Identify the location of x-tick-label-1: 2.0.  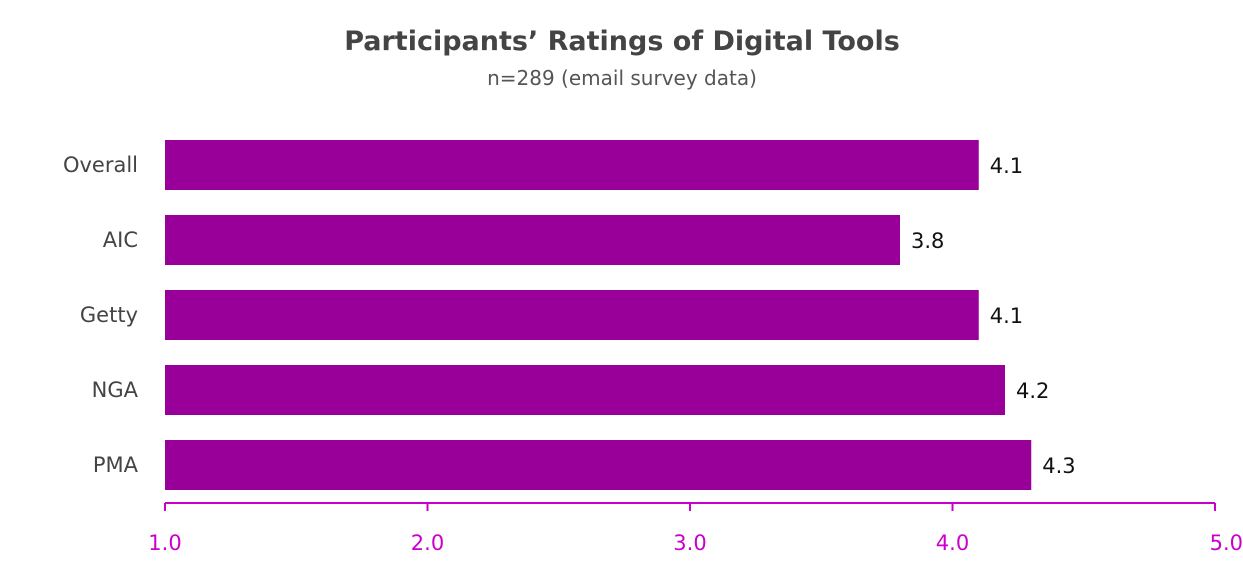
(427, 543).